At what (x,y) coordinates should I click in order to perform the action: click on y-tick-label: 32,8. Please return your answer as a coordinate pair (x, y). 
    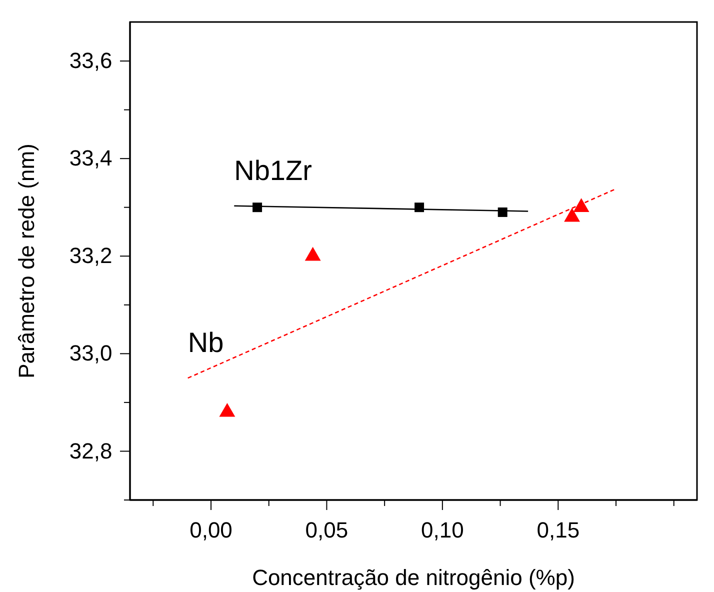
    Looking at the image, I should click on (90, 451).